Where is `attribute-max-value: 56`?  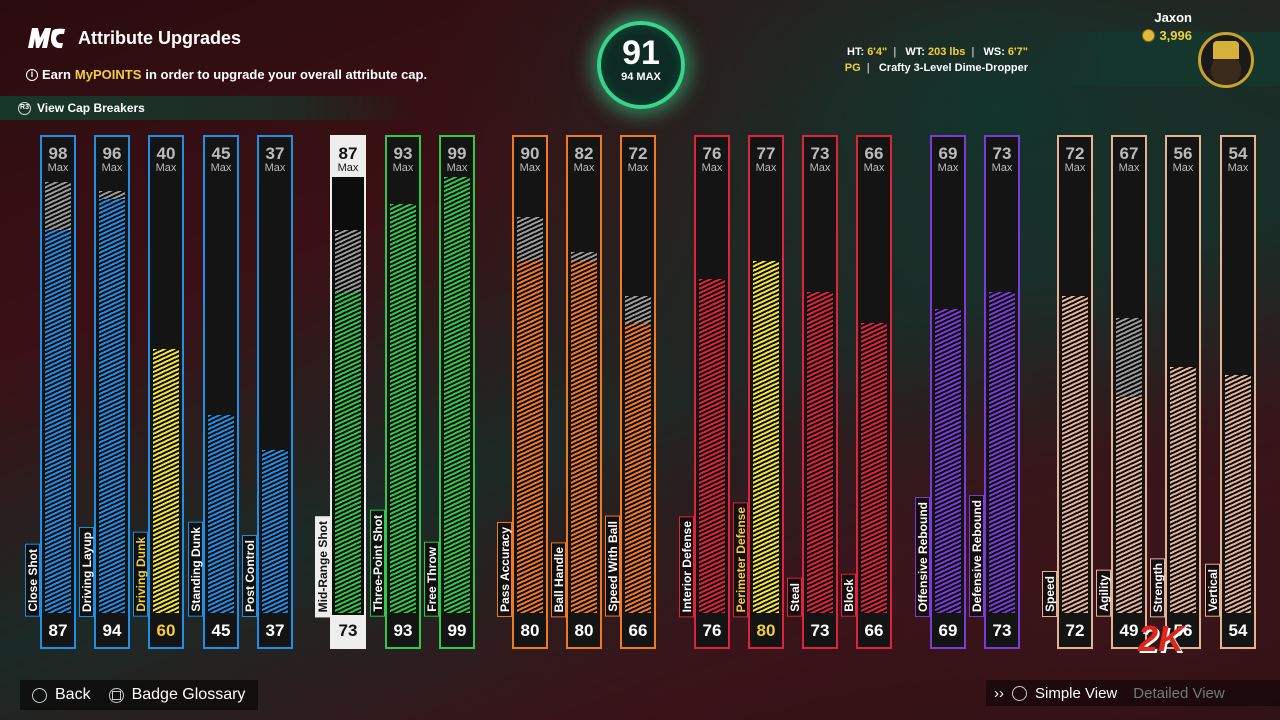
attribute-max-value: 56 is located at coordinates (1183, 153).